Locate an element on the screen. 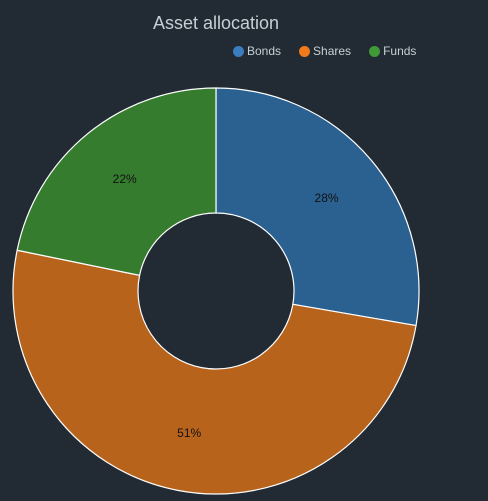 This screenshot has height=501, width=488. legend-item-bonds: Bonds is located at coordinates (257, 51).